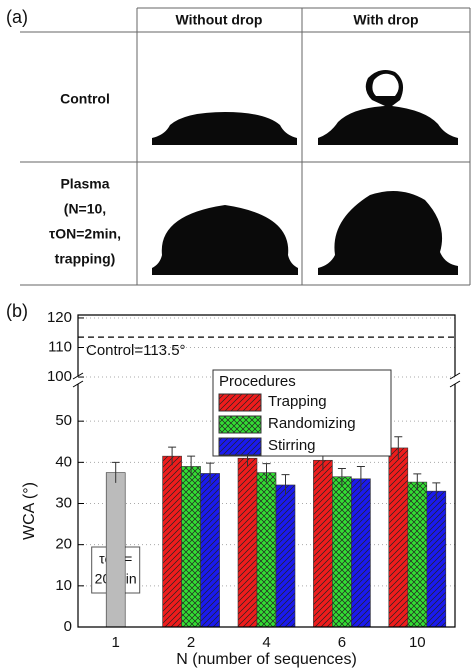 The image size is (474, 671). Describe the element at coordinates (257, 381) in the screenshot. I see `legend-title: Procedures` at that location.